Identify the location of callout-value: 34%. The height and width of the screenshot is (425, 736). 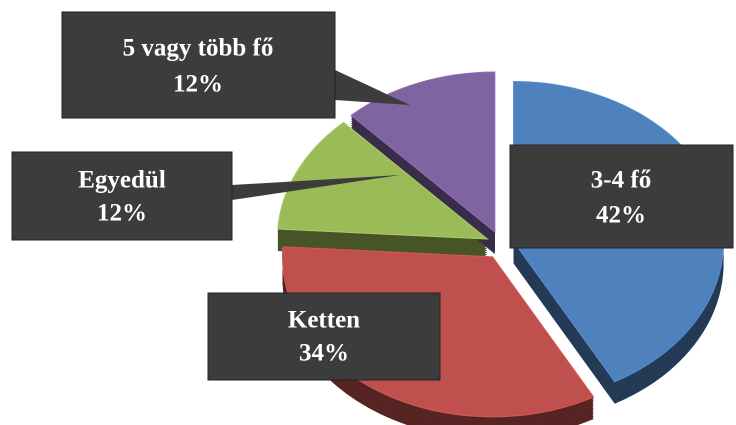
(324, 353).